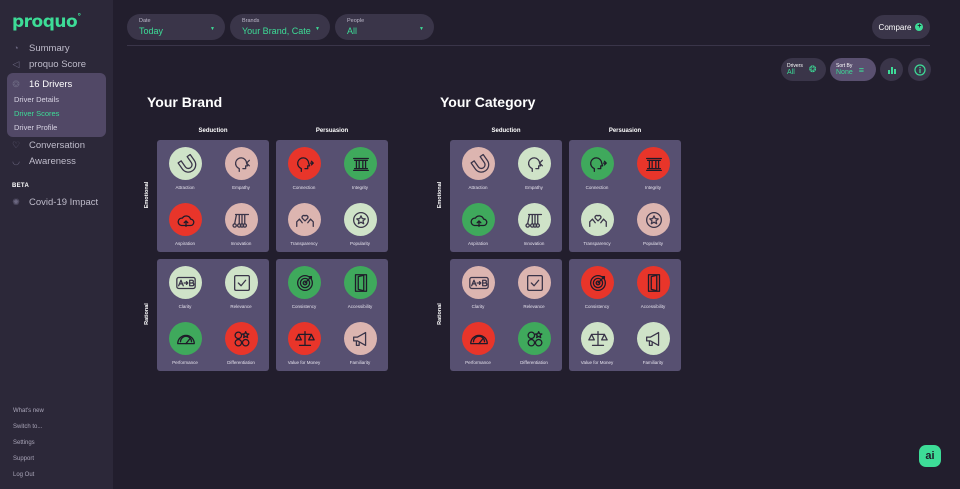 This screenshot has width=960, height=489. I want to click on hands-heart-icon, so click(597, 220).